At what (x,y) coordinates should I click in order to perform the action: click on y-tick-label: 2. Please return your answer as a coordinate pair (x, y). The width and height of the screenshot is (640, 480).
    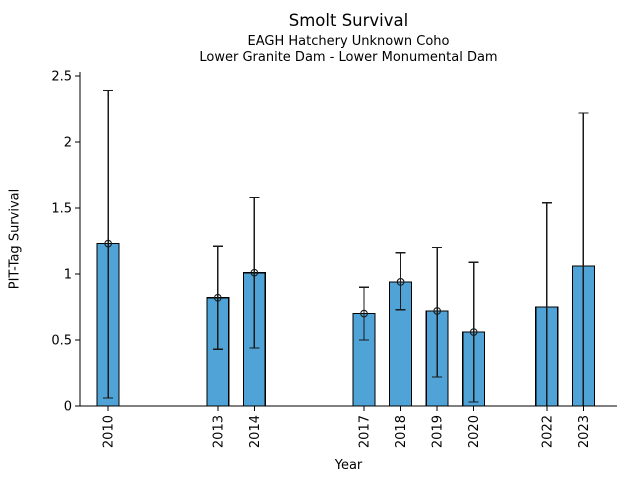
    Looking at the image, I should click on (68, 143).